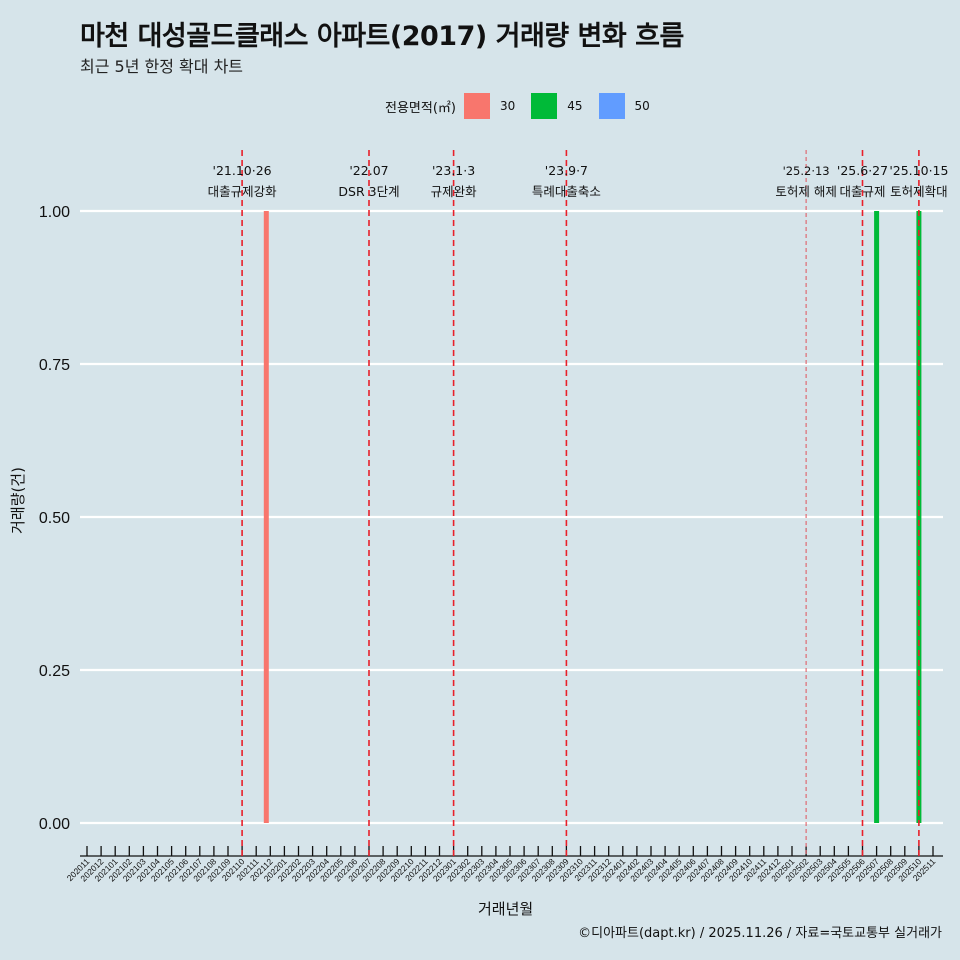  I want to click on event-date: '25.10·15, so click(918, 170).